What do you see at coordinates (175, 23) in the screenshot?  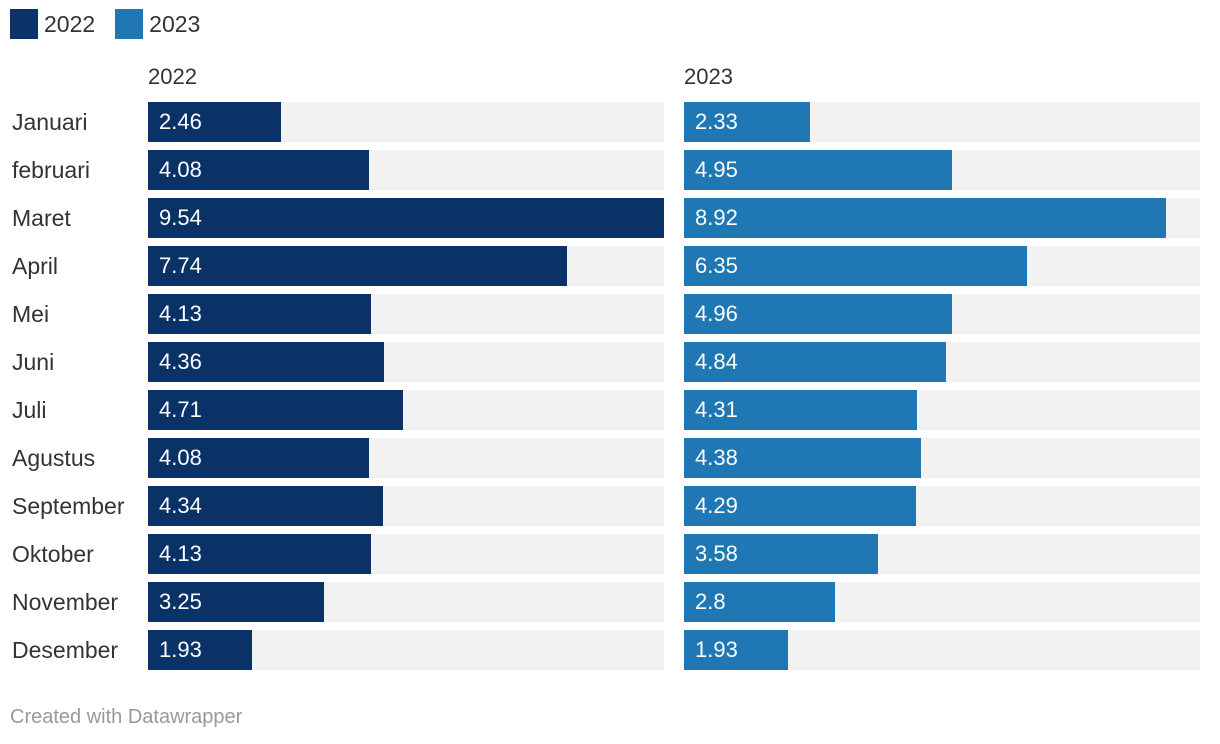 I see `legend-label-2023: 2023` at bounding box center [175, 23].